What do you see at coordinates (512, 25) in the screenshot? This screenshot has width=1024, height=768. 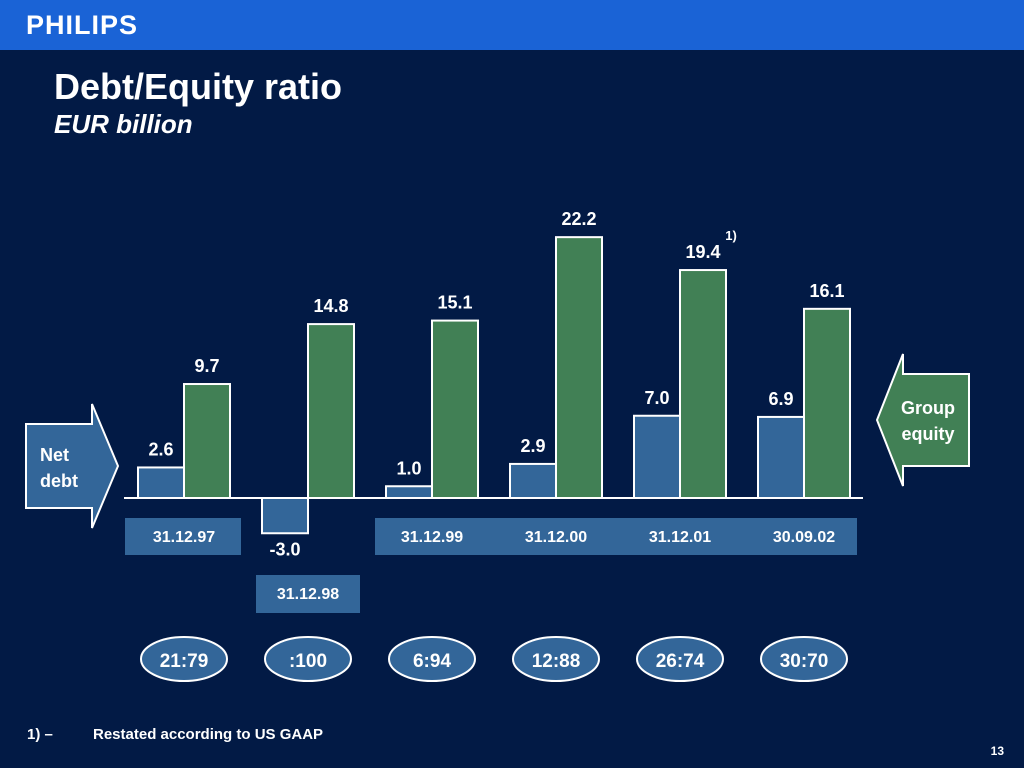 I see `header-bar: PHILIPS` at bounding box center [512, 25].